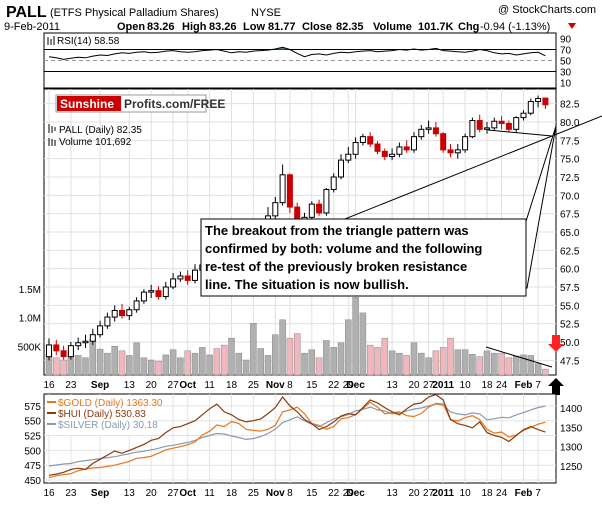  Describe the element at coordinates (266, 13) in the screenshot. I see `exchange-label: NYSE` at that location.